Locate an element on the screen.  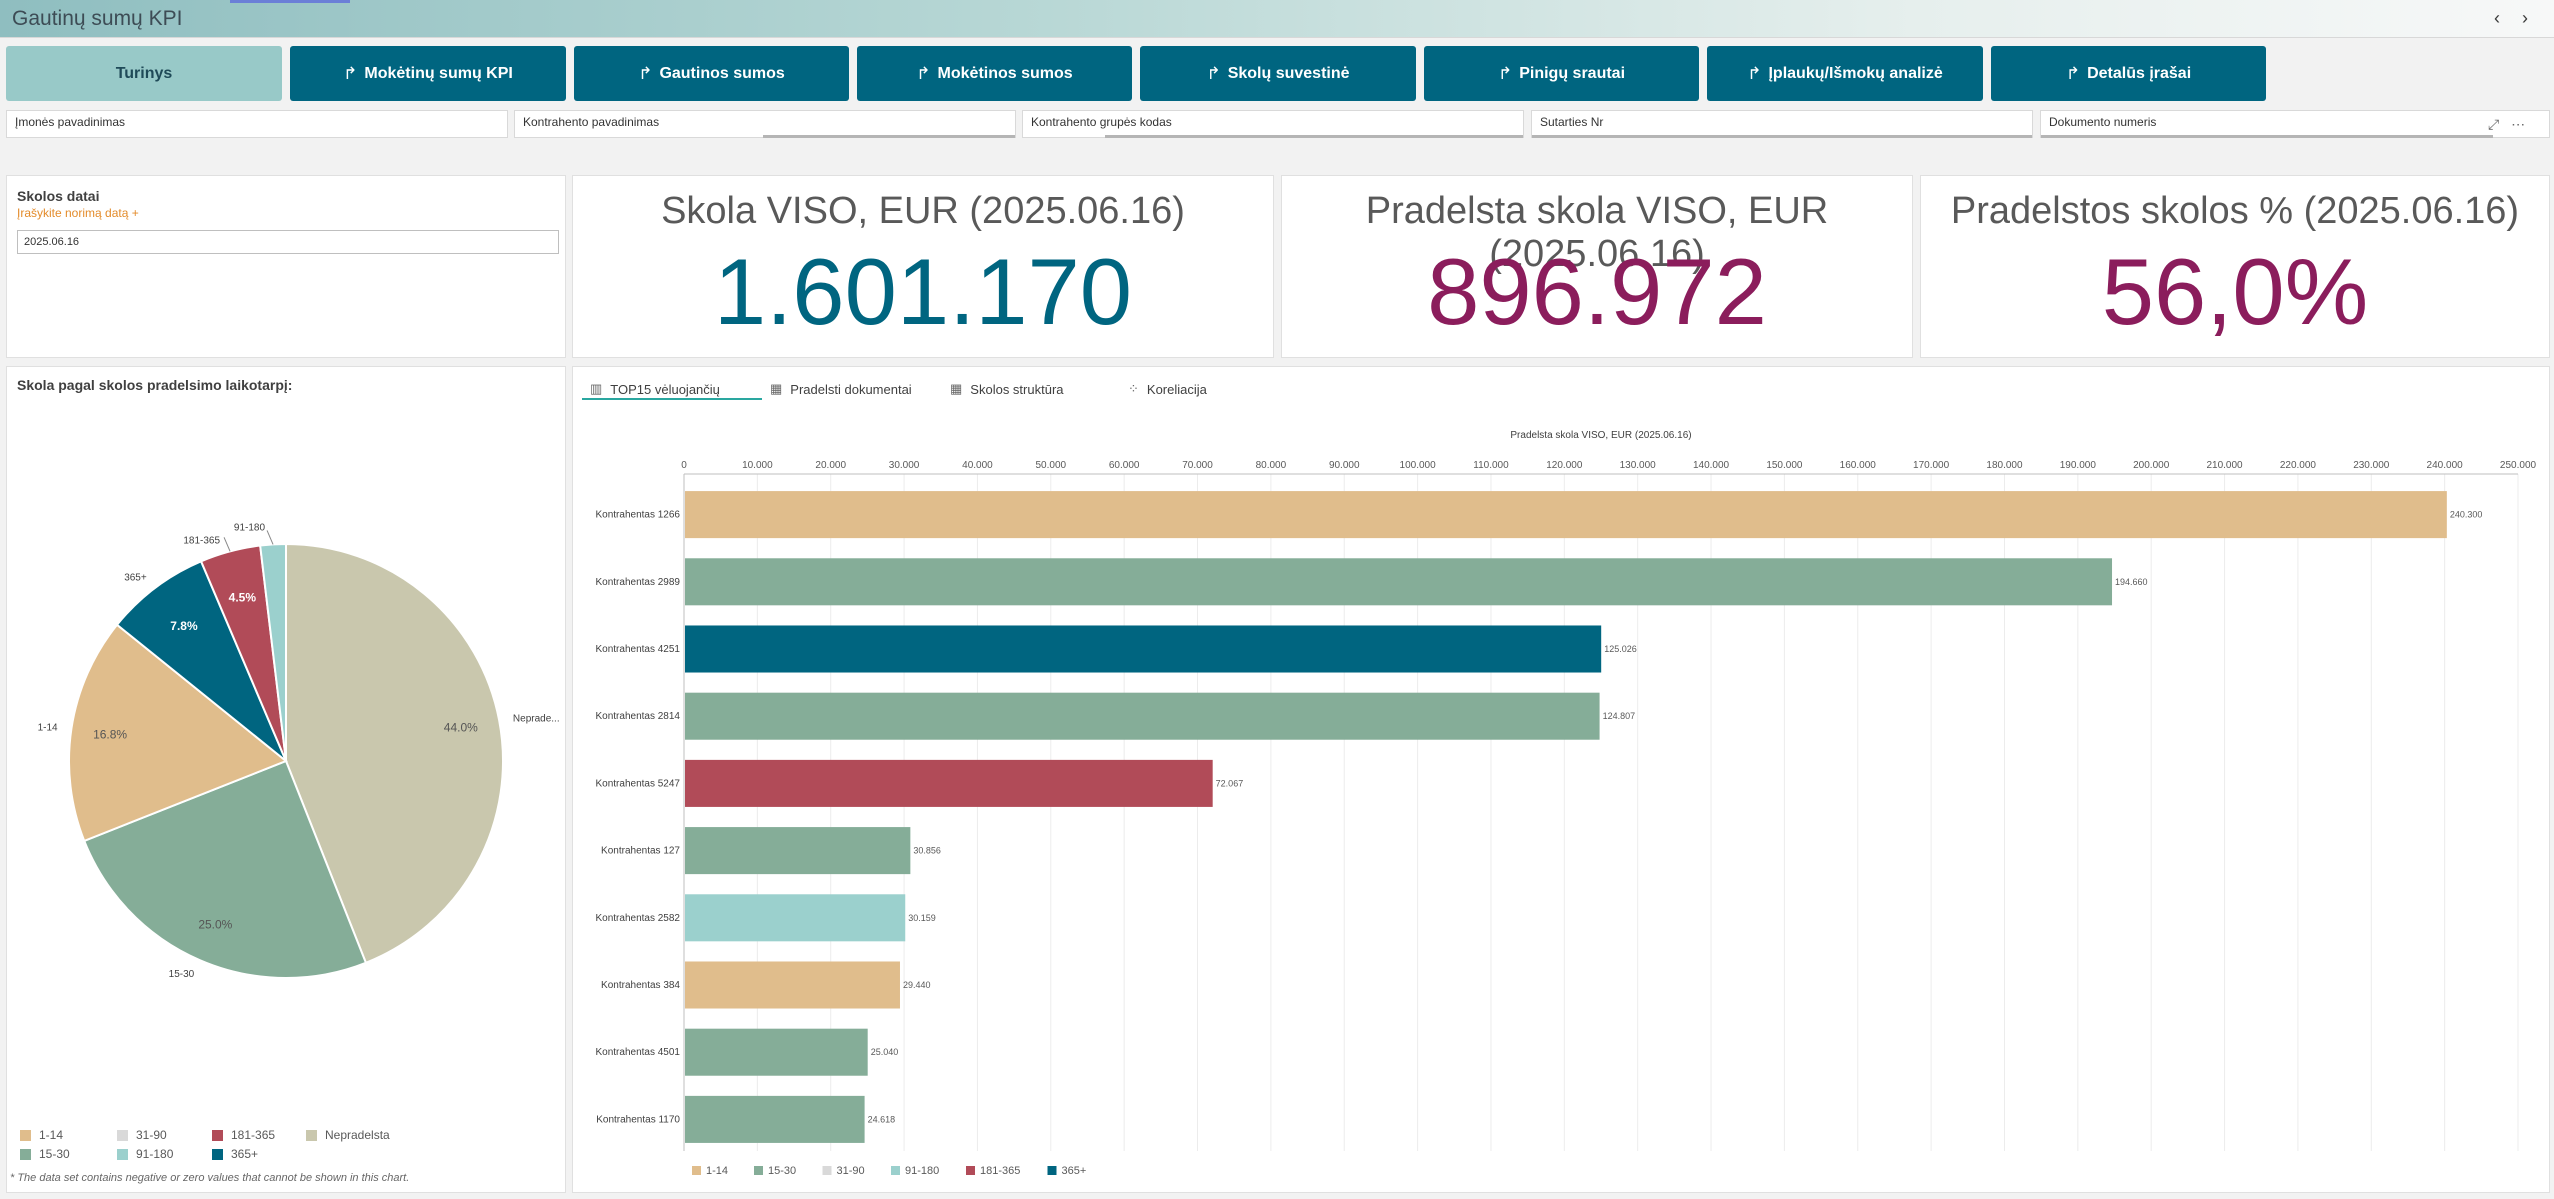
nav-button-label: Įplaukų/Išmokų analizė is located at coordinates (1855, 73).